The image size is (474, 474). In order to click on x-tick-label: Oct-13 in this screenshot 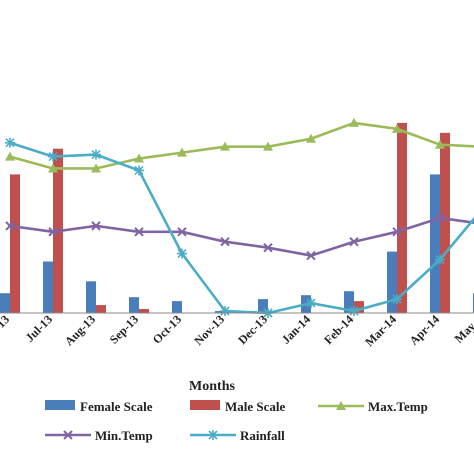, I will do `click(167, 329)`.